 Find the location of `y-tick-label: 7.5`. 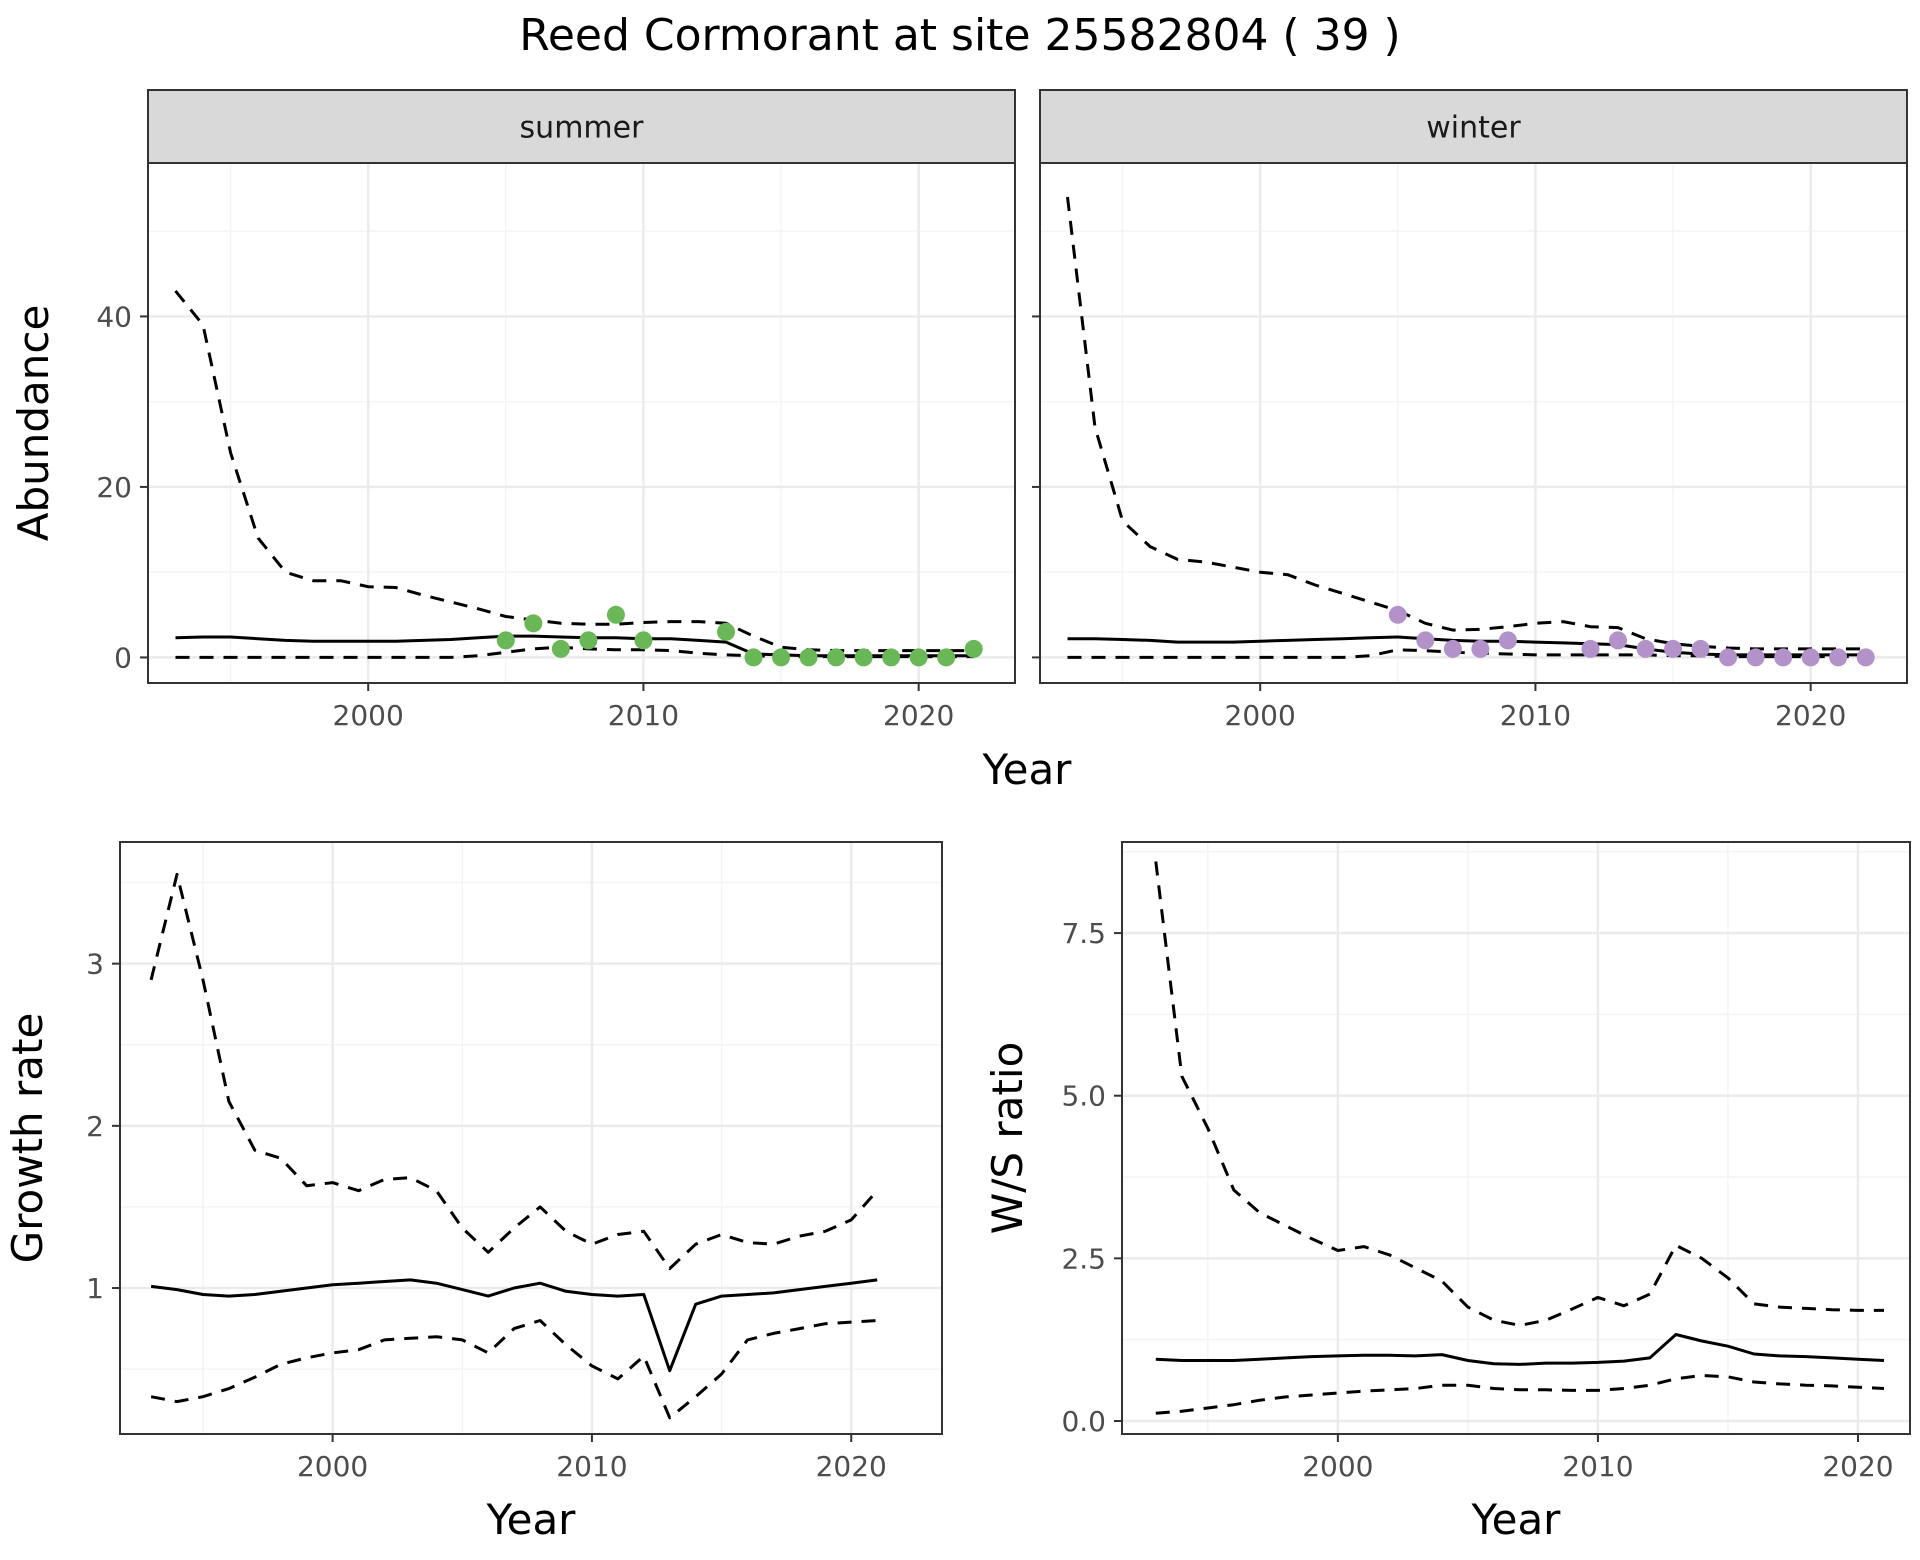

y-tick-label: 7.5 is located at coordinates (1083, 933).